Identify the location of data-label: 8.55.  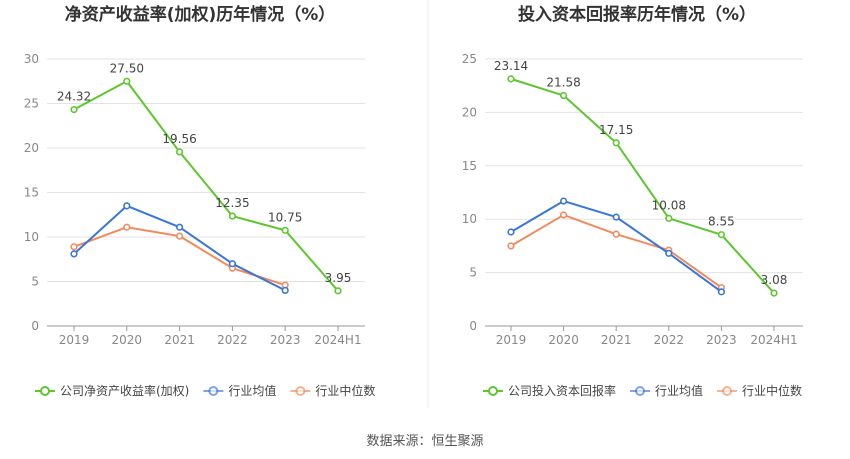
(721, 222).